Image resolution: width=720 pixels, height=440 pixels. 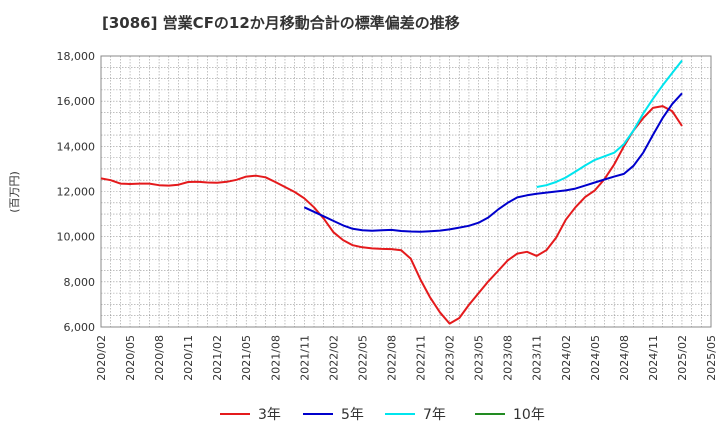 I want to click on x-tick-label: 2020/11, so click(x=188, y=358).